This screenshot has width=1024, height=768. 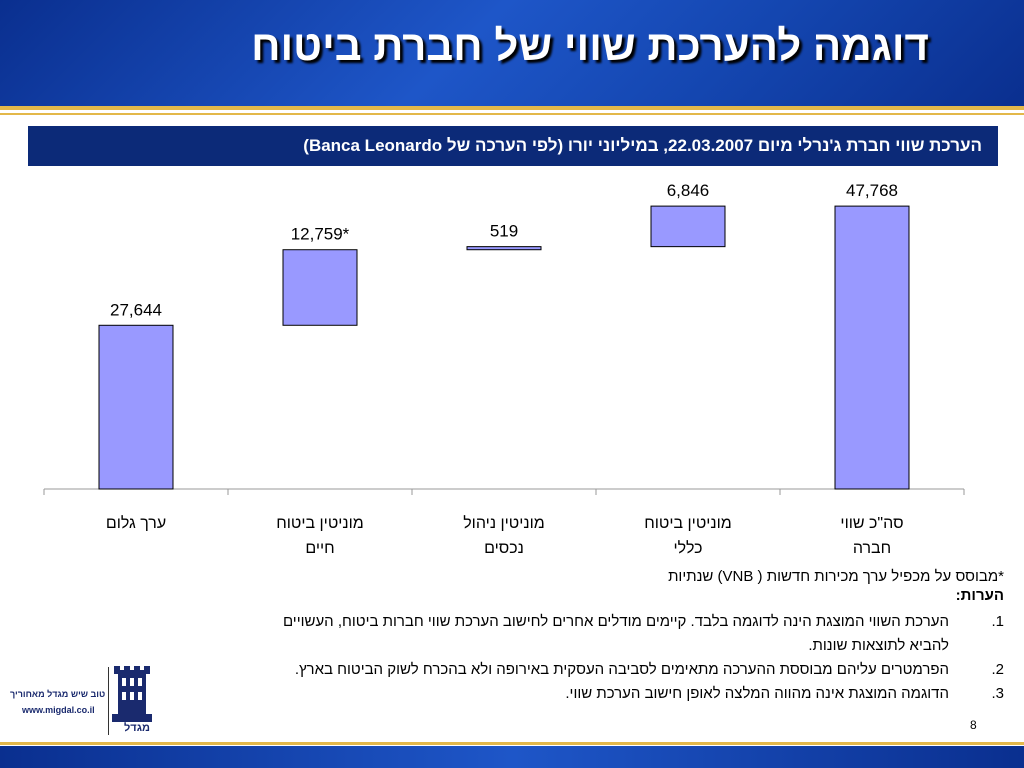 I want to click on page-number: 8, so click(x=973, y=725).